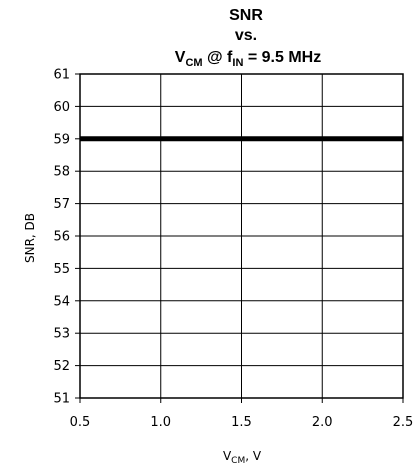  Describe the element at coordinates (61, 399) in the screenshot. I see `y-tick-label-0: 51` at that location.